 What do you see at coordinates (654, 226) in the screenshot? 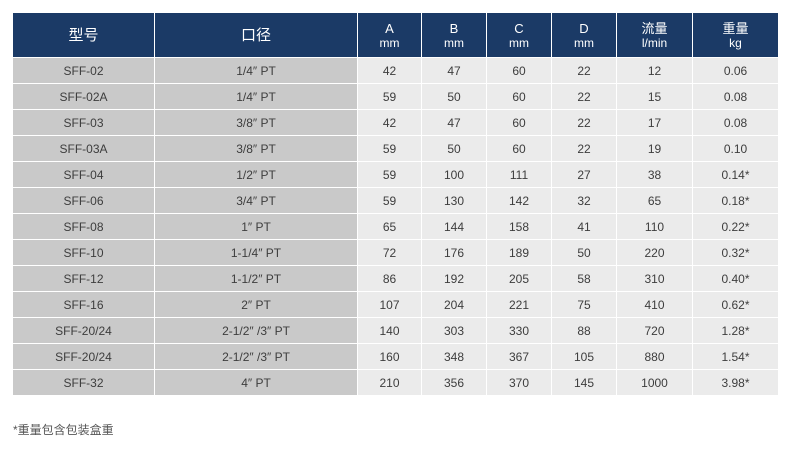
I see `cell-flow: 110` at bounding box center [654, 226].